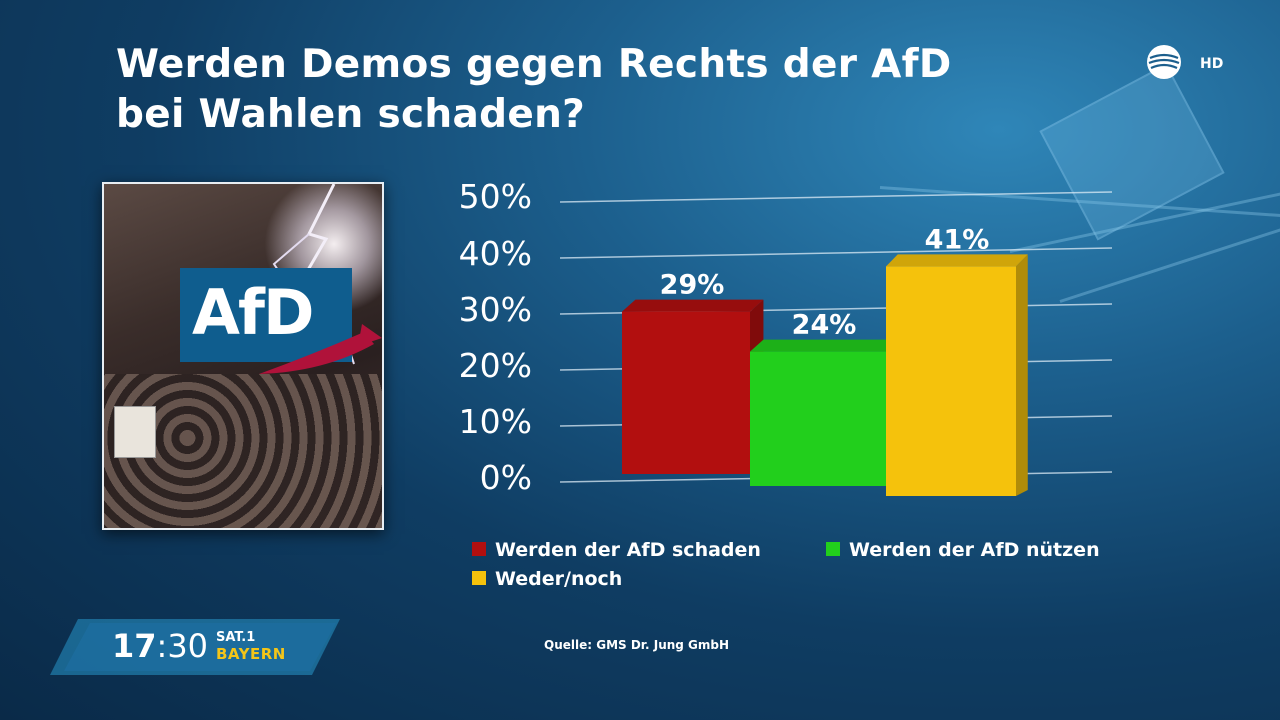  Describe the element at coordinates (236, 637) in the screenshot. I see `channel-name: SAT.1` at that location.